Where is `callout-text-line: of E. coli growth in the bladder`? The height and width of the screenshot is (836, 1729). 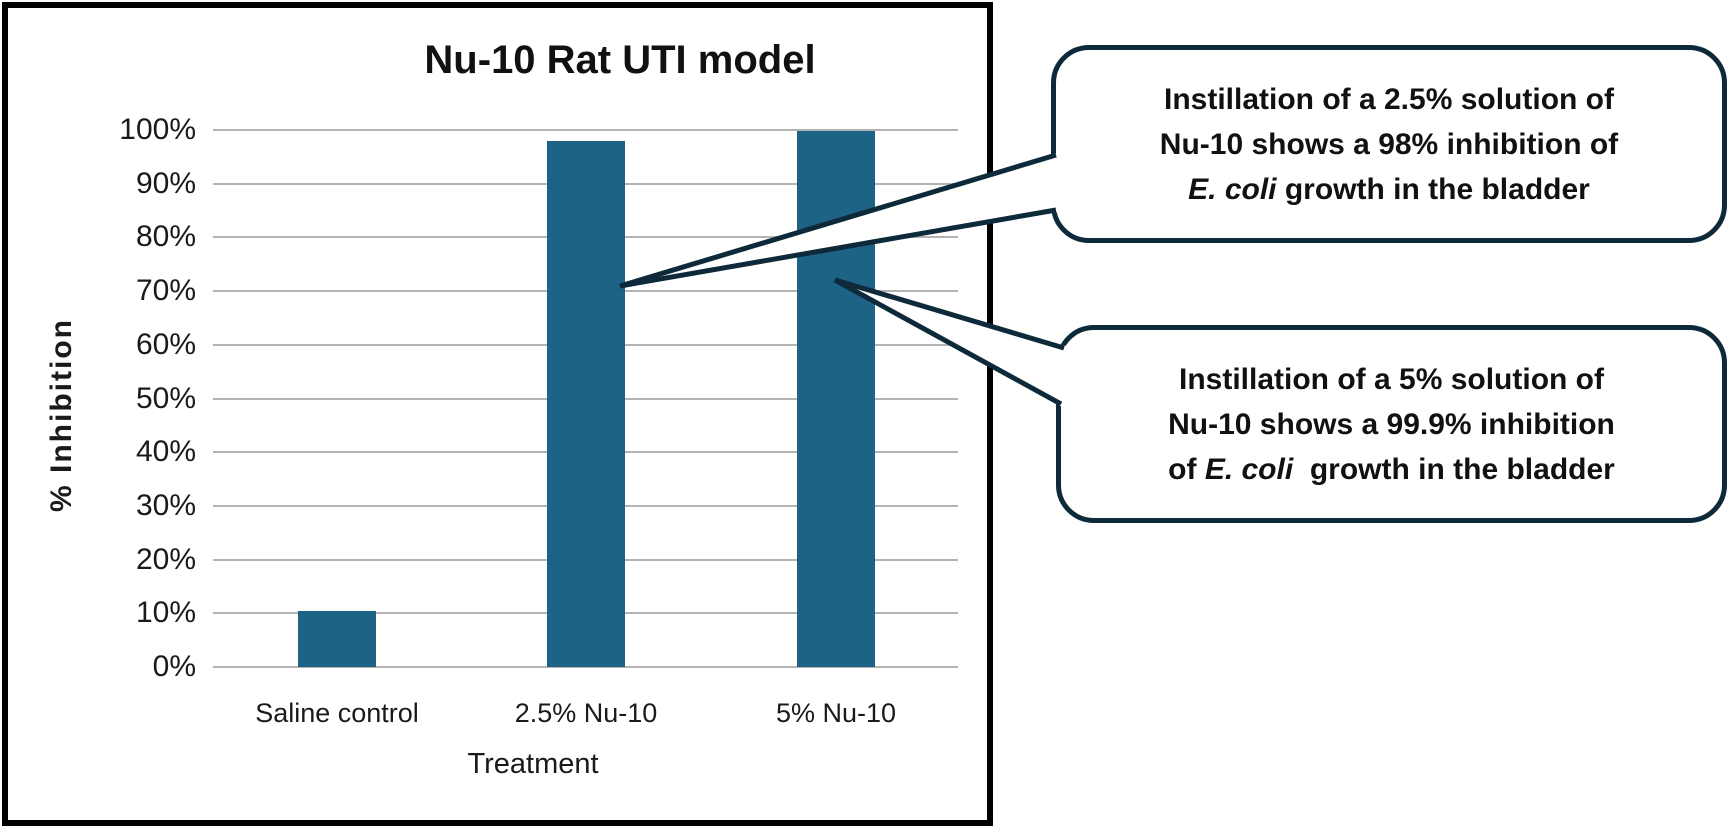 callout-text-line: of E. coli growth in the bladder is located at coordinates (1391, 469).